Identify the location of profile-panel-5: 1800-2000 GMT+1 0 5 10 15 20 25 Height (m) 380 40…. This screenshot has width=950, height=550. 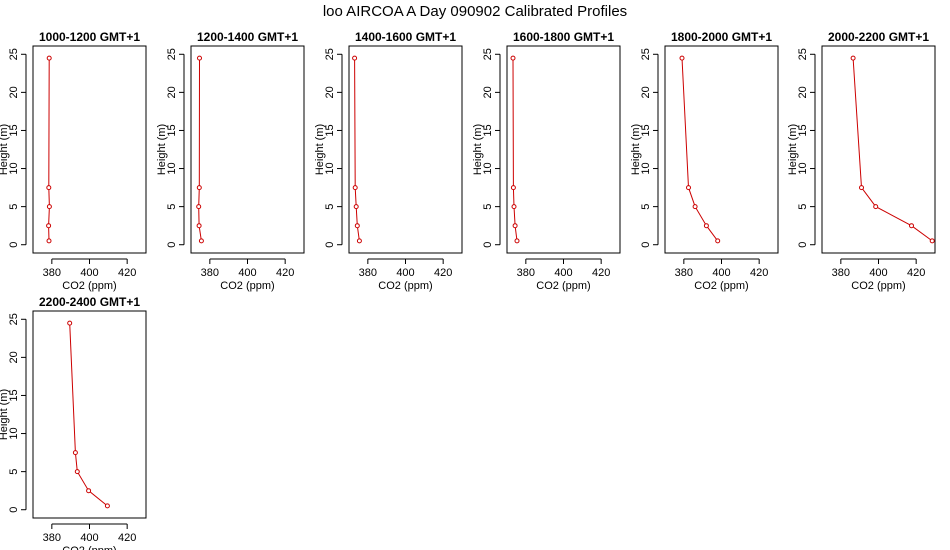
(704, 161).